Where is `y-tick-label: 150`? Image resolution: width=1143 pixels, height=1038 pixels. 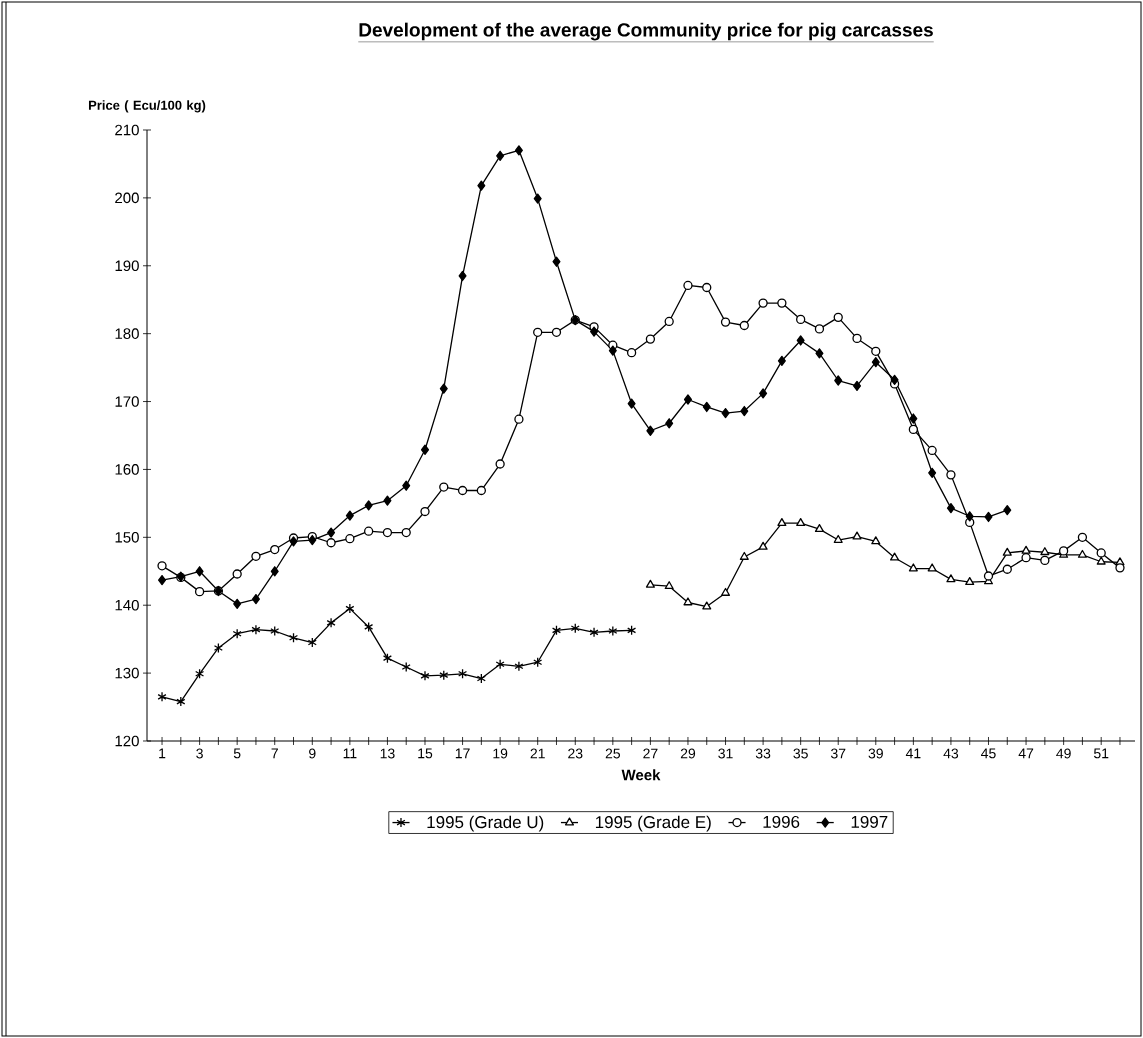 y-tick-label: 150 is located at coordinates (127, 537).